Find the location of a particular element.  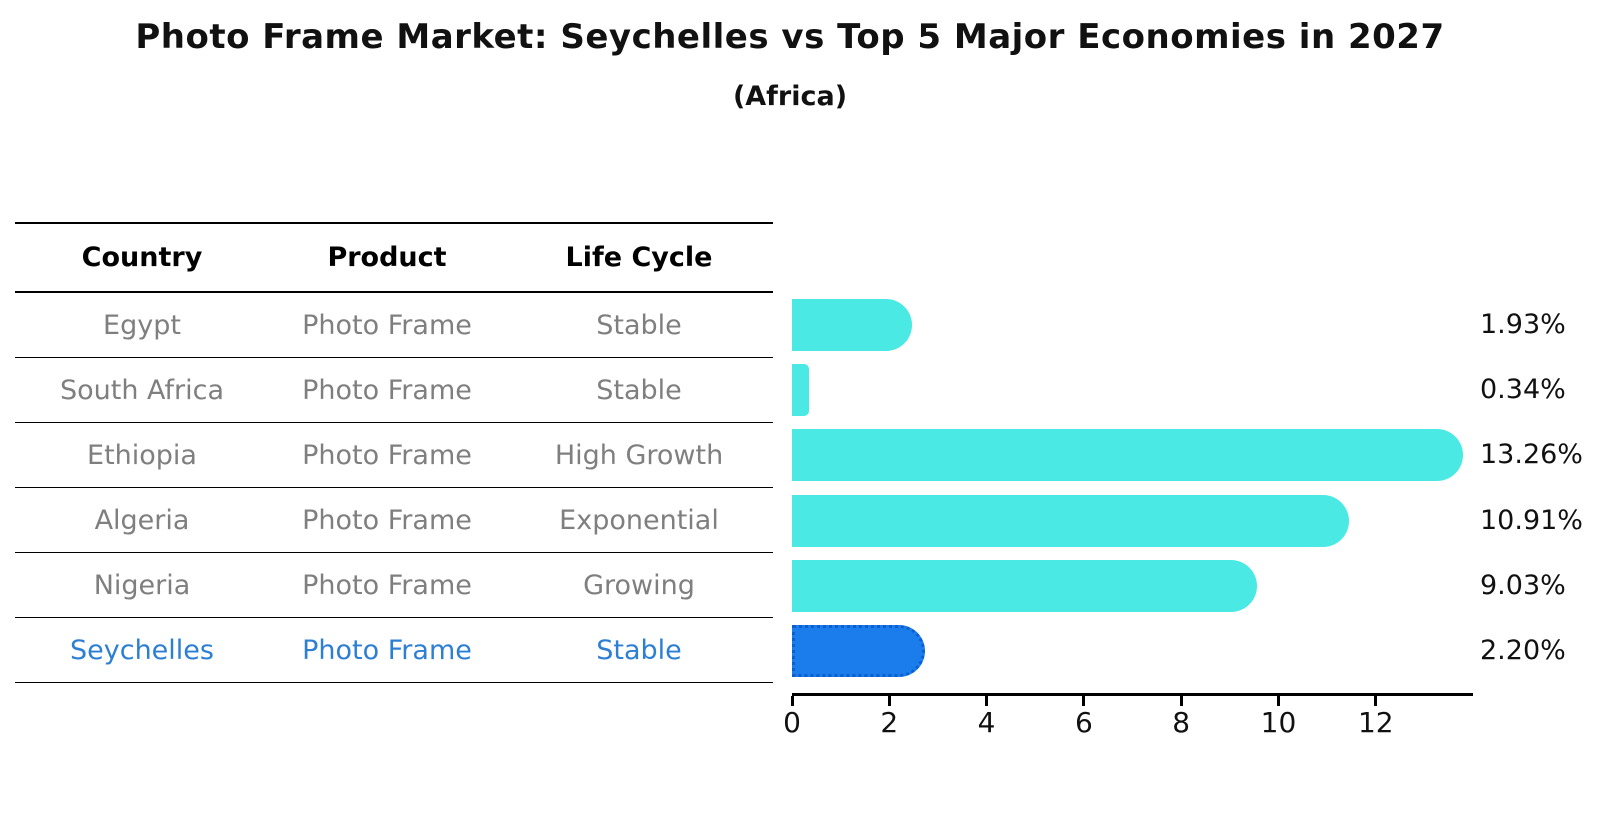

cell-country: Algeria is located at coordinates (142, 520).